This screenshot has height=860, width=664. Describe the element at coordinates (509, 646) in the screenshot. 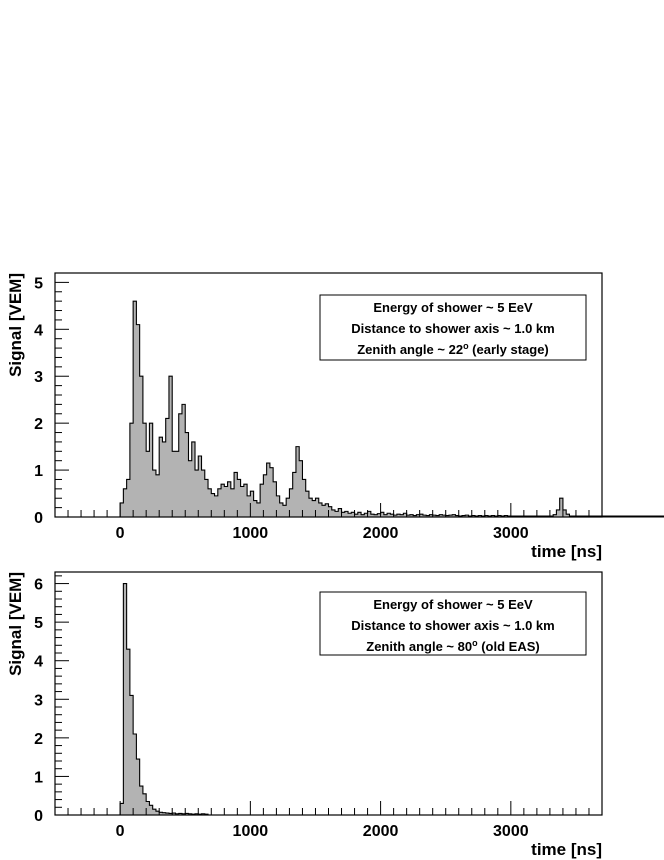

I see `annotation-zenith-post: (old EAS)` at that location.